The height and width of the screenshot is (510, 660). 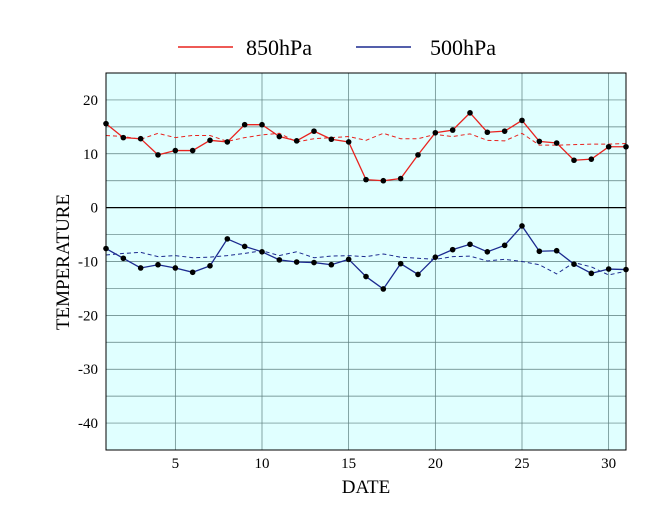 I want to click on x-tick-label: 30, so click(x=608, y=464).